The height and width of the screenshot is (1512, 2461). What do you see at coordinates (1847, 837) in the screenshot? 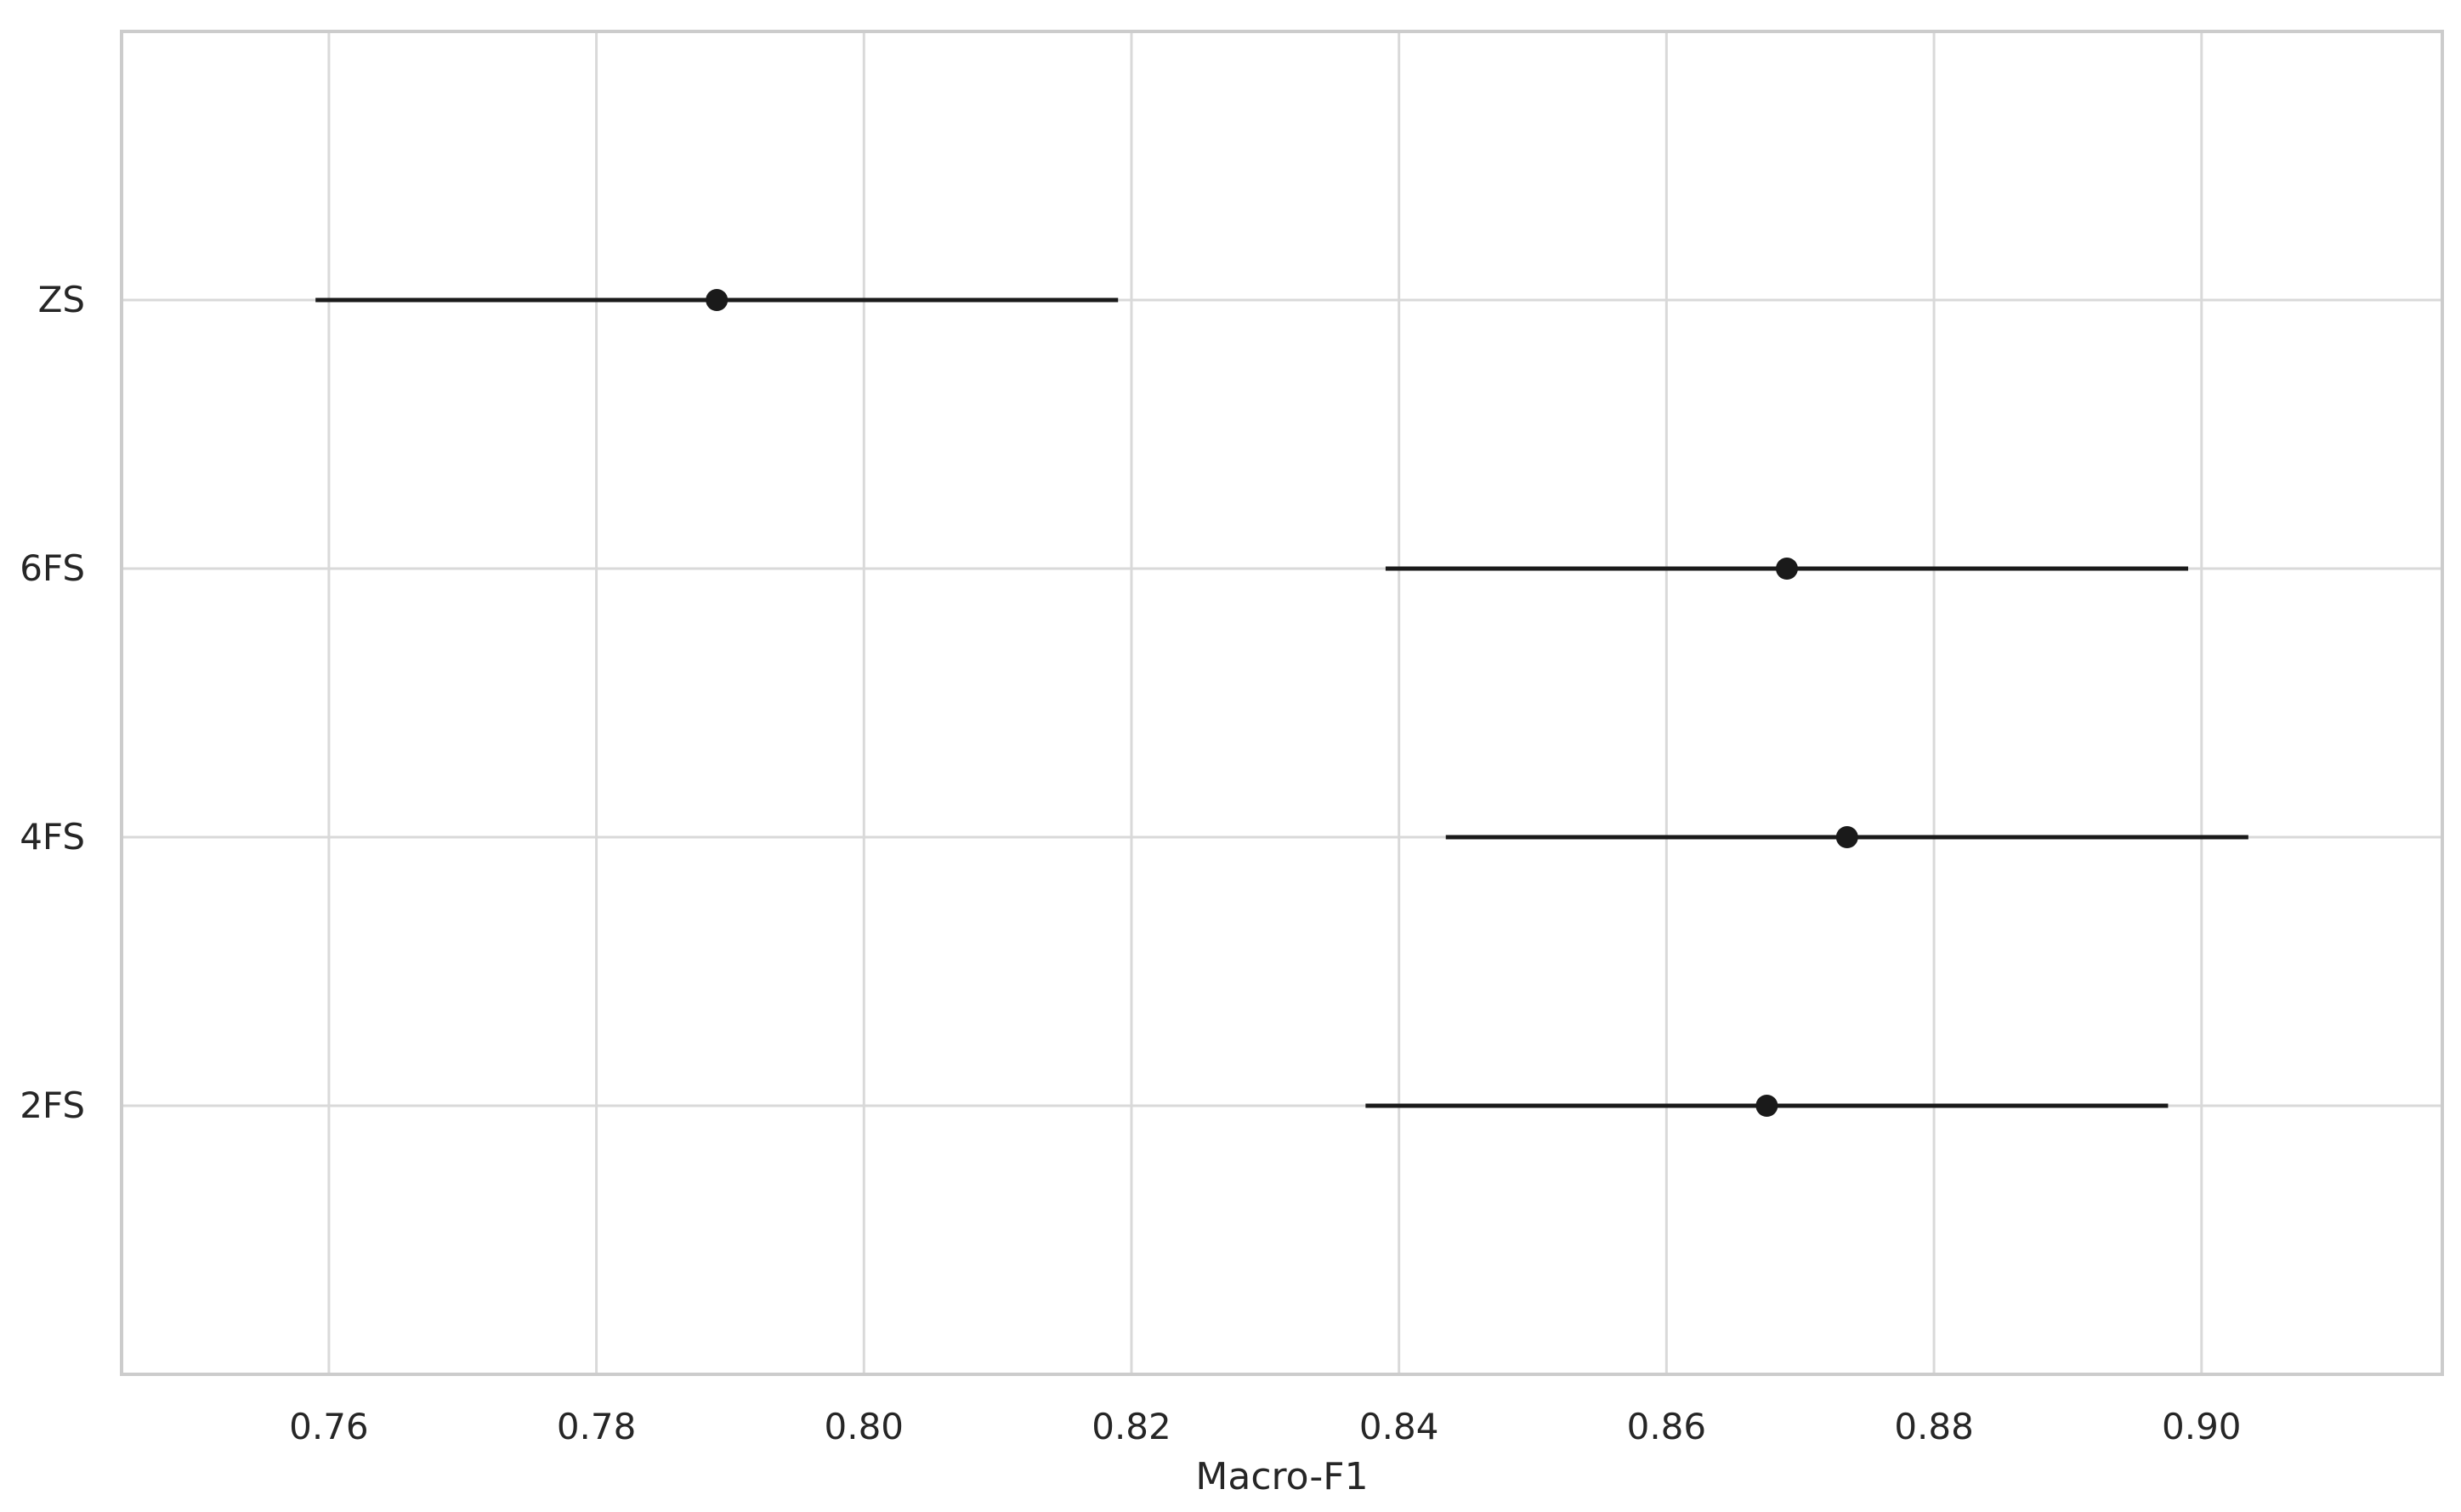
I see `point-4fs` at bounding box center [1847, 837].